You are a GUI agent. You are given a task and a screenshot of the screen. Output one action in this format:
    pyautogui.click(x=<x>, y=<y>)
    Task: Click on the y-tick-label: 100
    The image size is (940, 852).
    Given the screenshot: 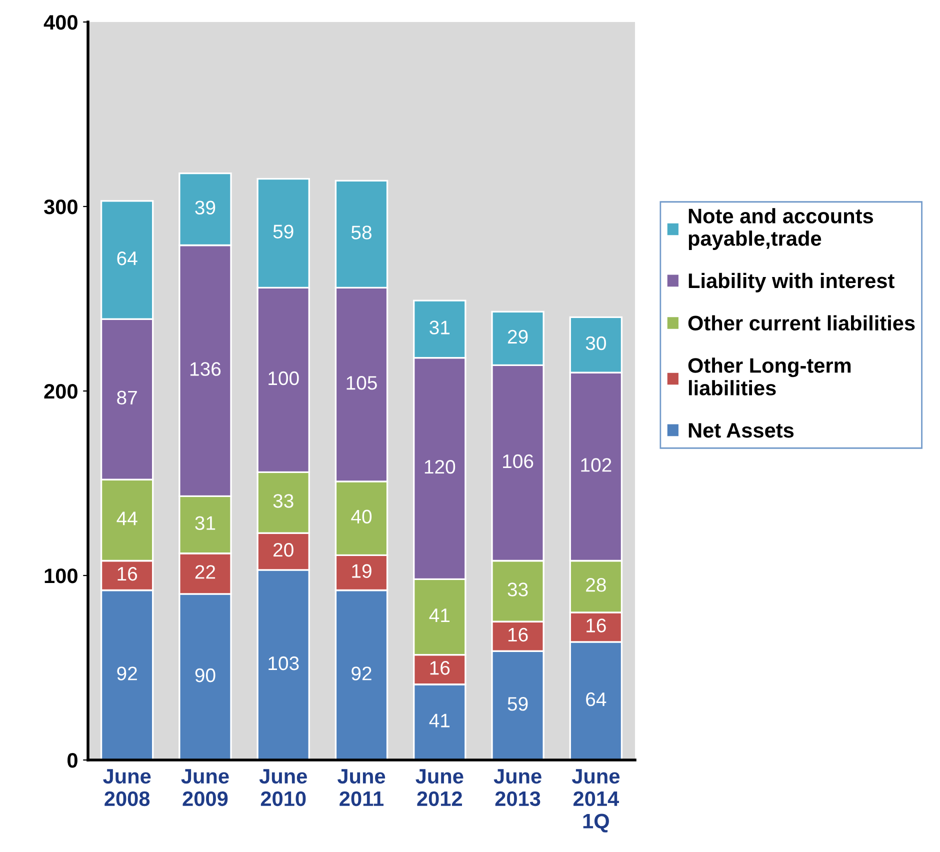 What is the action you would take?
    pyautogui.click(x=61, y=576)
    